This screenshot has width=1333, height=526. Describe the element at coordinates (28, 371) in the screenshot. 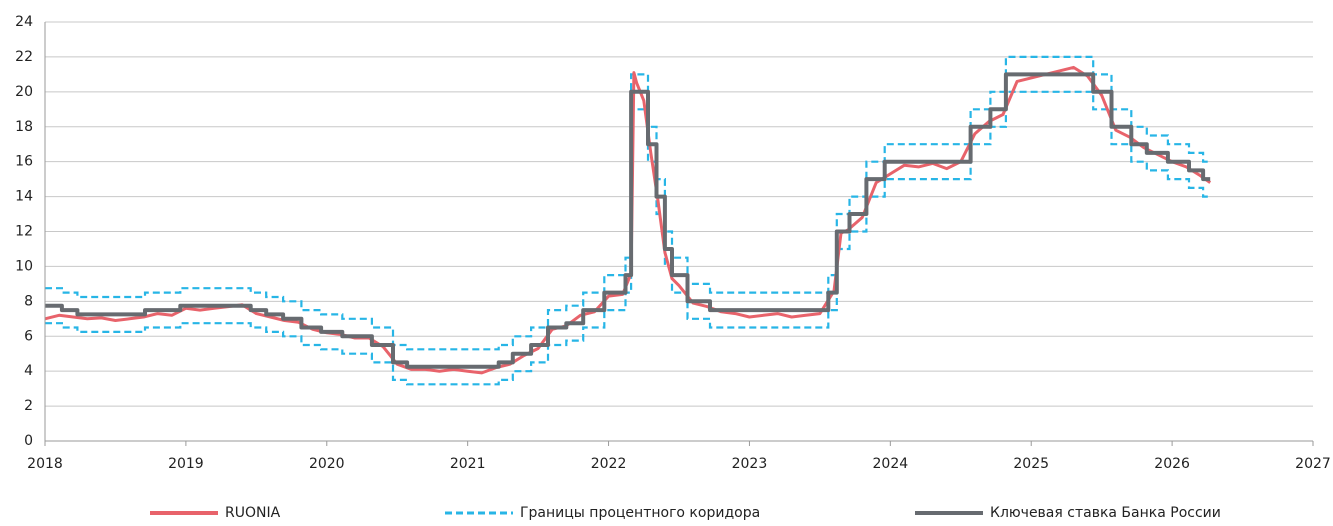

I see `y-tick-label: 4` at that location.